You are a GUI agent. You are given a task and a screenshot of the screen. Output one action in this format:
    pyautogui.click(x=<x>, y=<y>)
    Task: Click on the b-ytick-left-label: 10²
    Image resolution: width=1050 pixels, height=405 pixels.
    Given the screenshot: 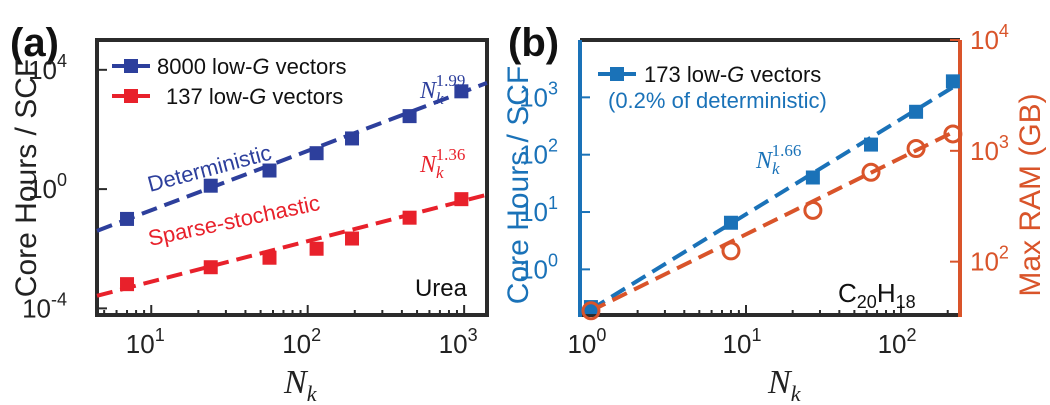 What is the action you would take?
    pyautogui.click(x=538, y=153)
    